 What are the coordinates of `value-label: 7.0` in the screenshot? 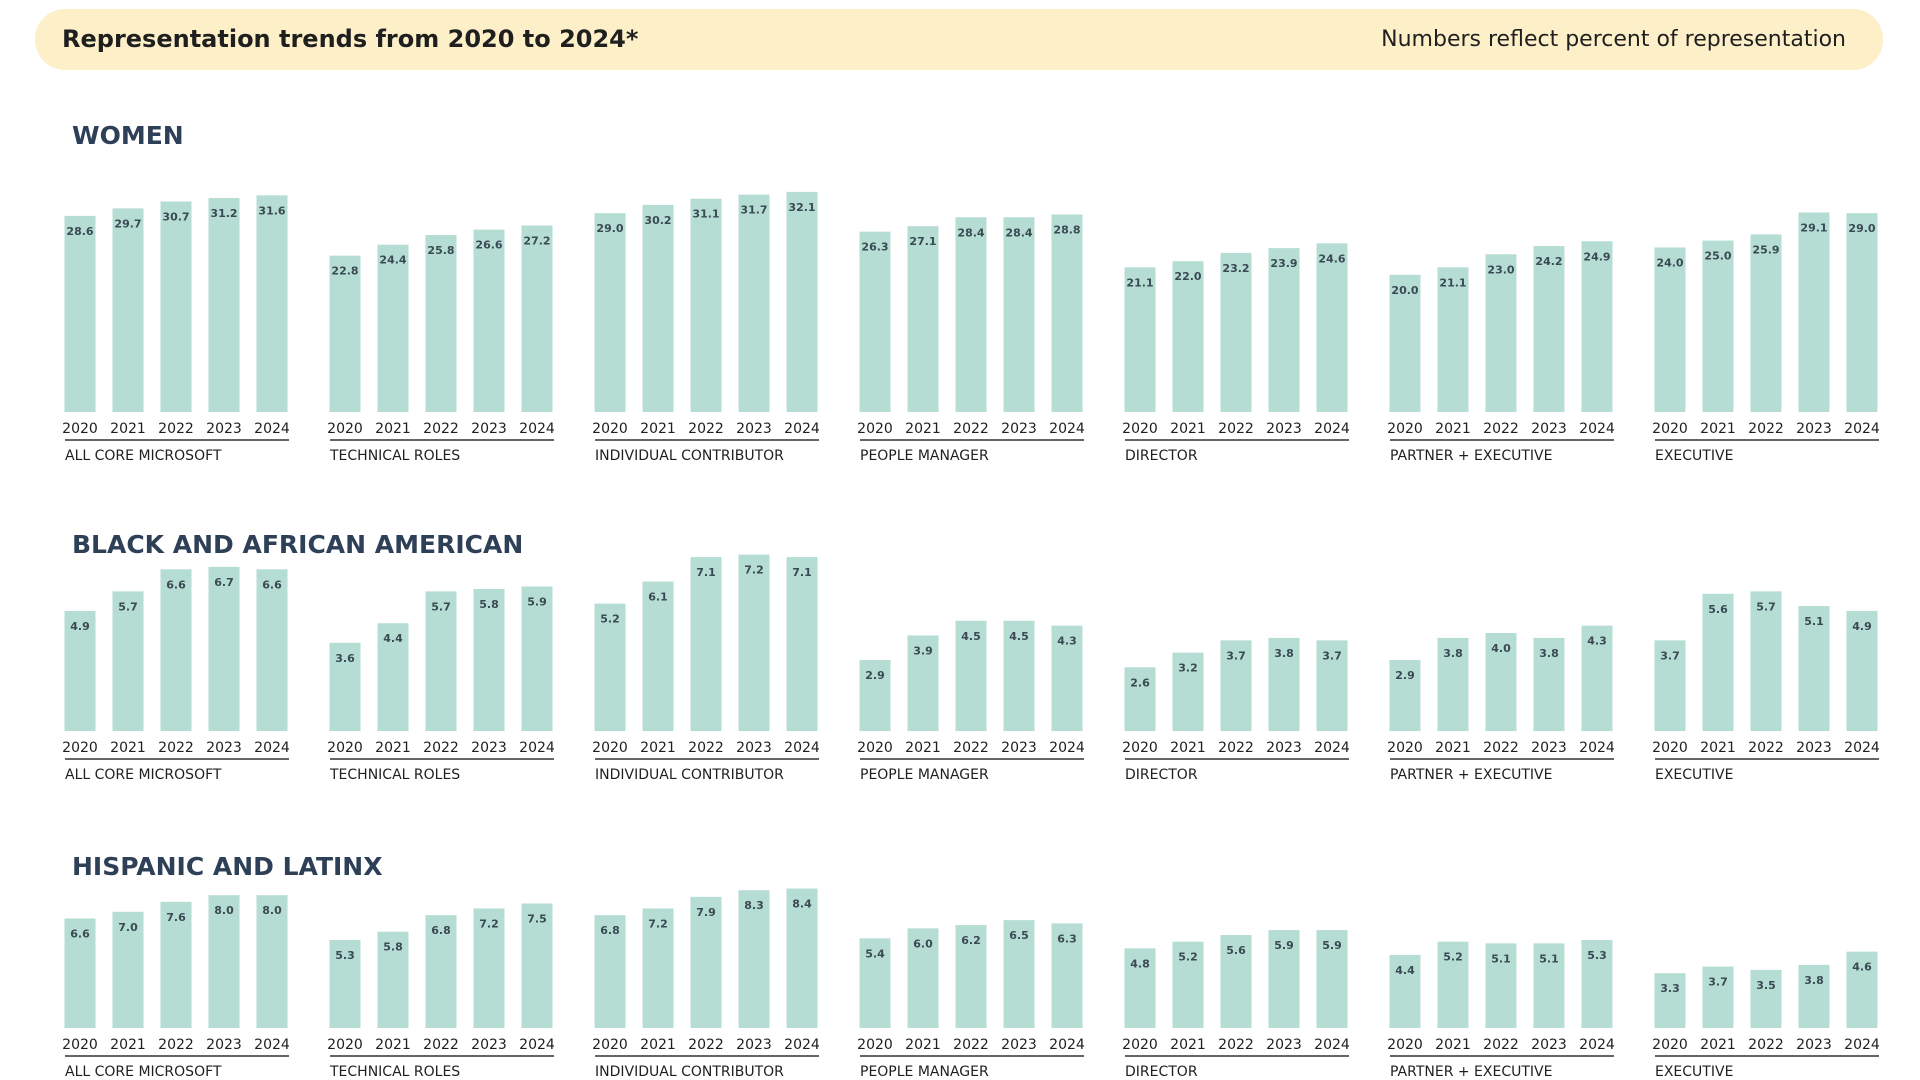 It's located at (128, 927).